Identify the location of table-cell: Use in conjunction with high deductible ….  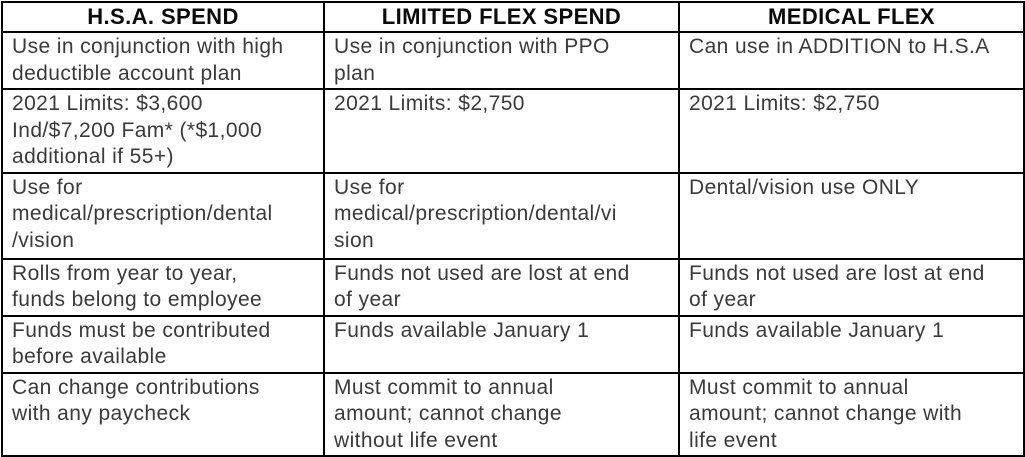
(163, 60).